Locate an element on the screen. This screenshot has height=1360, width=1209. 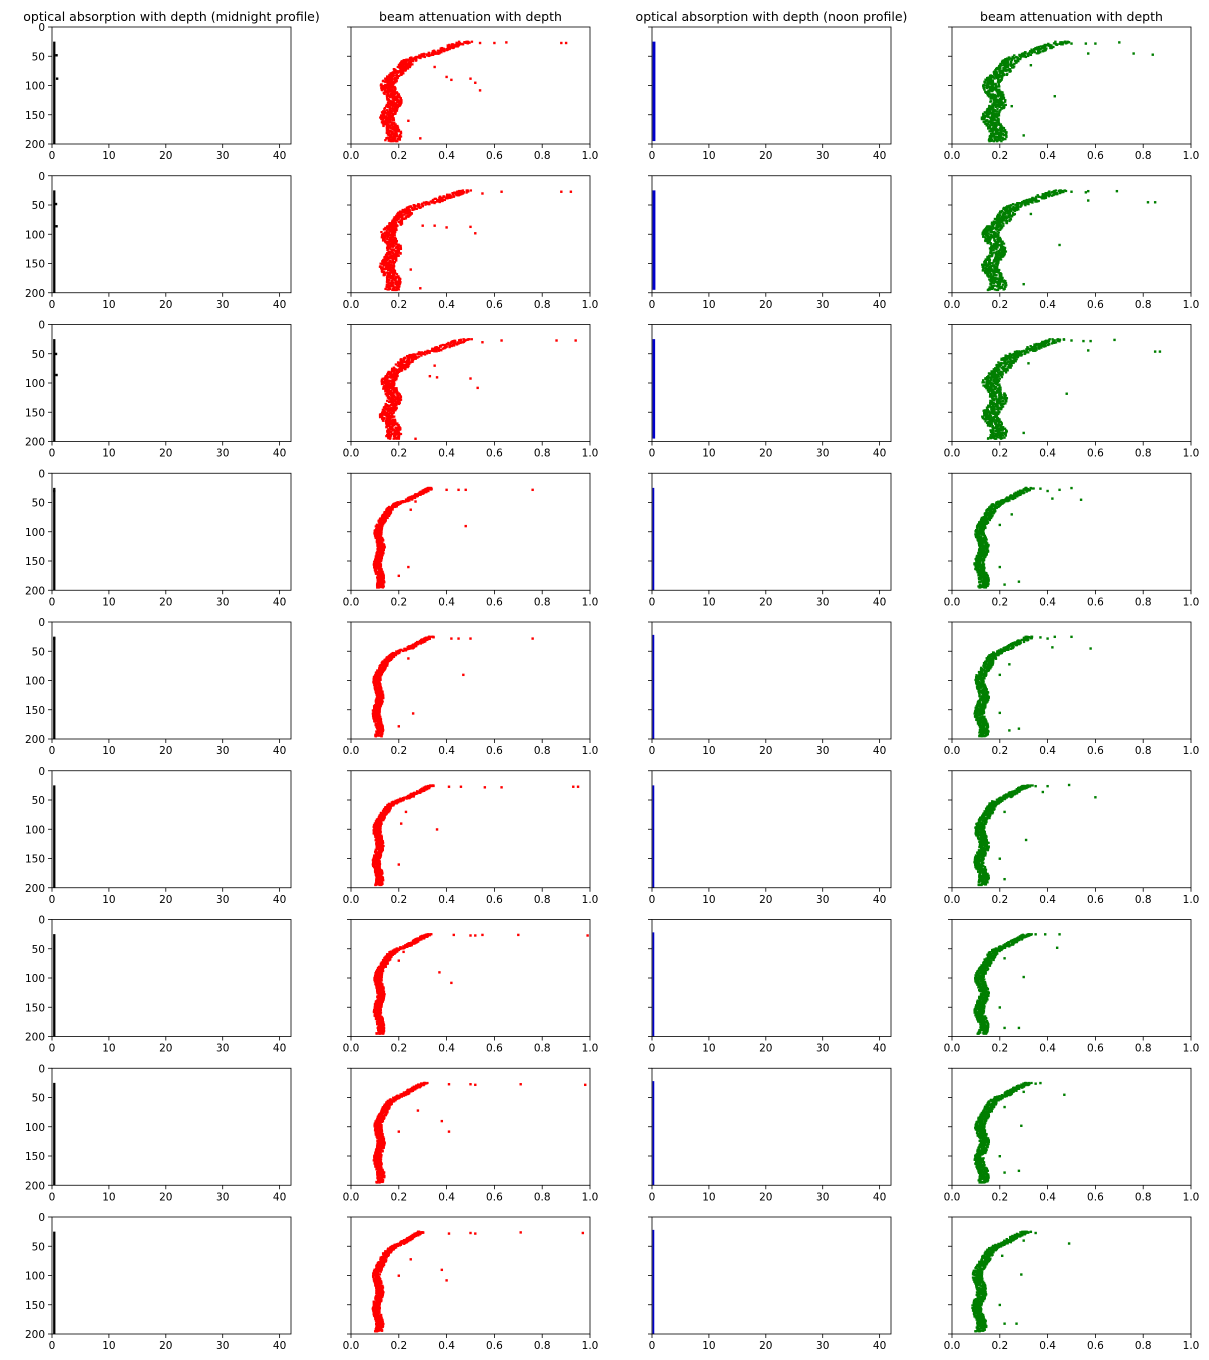
x-tick-label: 0.6 is located at coordinates (494, 156).